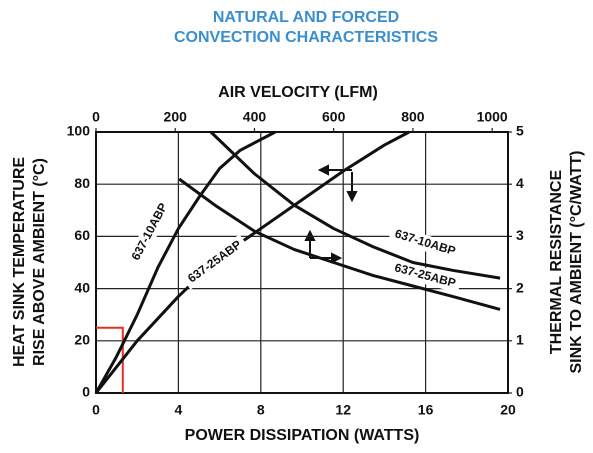  I want to click on x2-tick-label: 800, so click(413, 117).